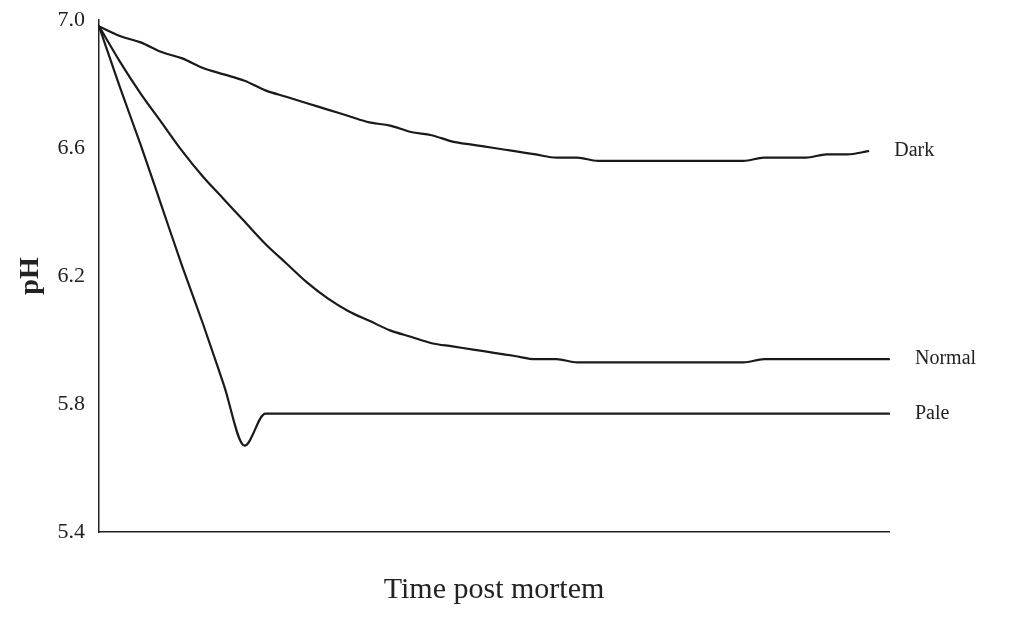 Image resolution: width=1029 pixels, height=622 pixels. Describe the element at coordinates (946, 357) in the screenshot. I see `series-label: Normal` at that location.